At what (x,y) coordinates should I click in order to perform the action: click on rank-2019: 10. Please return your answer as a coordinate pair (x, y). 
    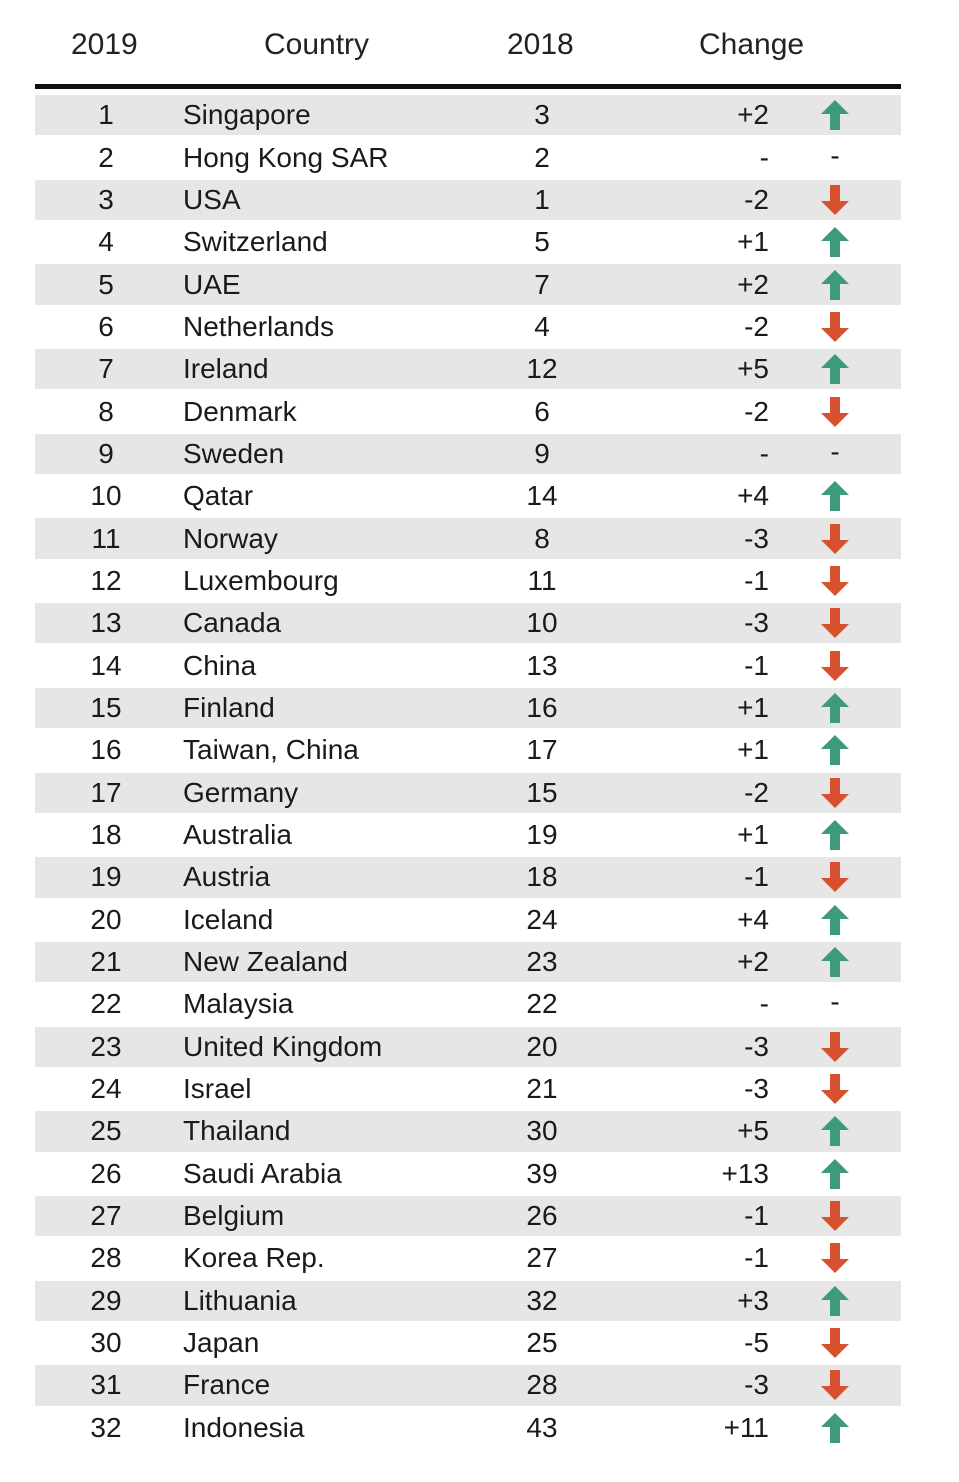
    Looking at the image, I should click on (106, 496).